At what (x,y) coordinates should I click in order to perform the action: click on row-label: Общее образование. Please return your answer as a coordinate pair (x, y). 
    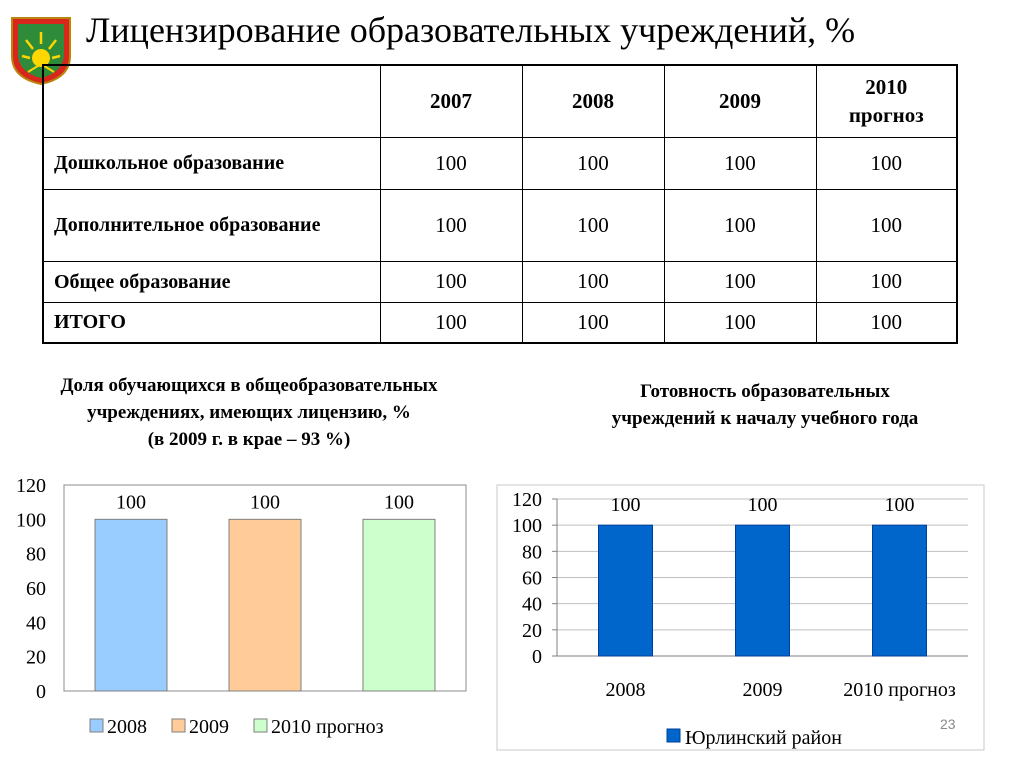
    Looking at the image, I should click on (211, 281).